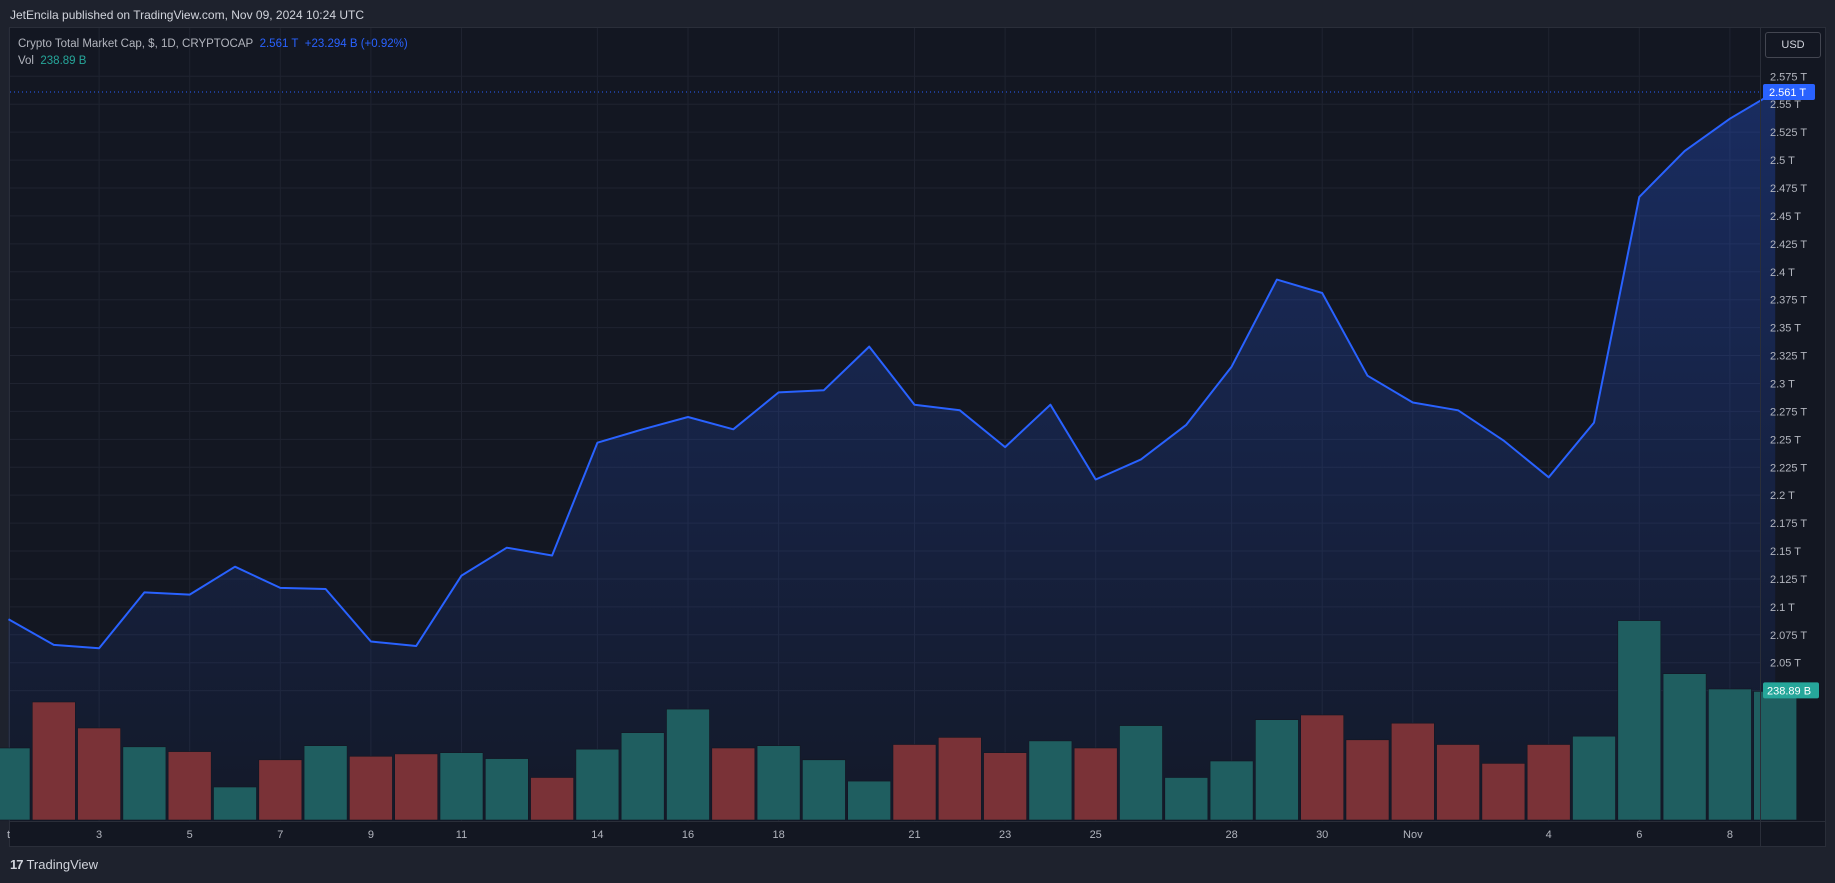 Image resolution: width=1835 pixels, height=883 pixels. Describe the element at coordinates (62, 864) in the screenshot. I see `footer-brand: TradingView` at that location.